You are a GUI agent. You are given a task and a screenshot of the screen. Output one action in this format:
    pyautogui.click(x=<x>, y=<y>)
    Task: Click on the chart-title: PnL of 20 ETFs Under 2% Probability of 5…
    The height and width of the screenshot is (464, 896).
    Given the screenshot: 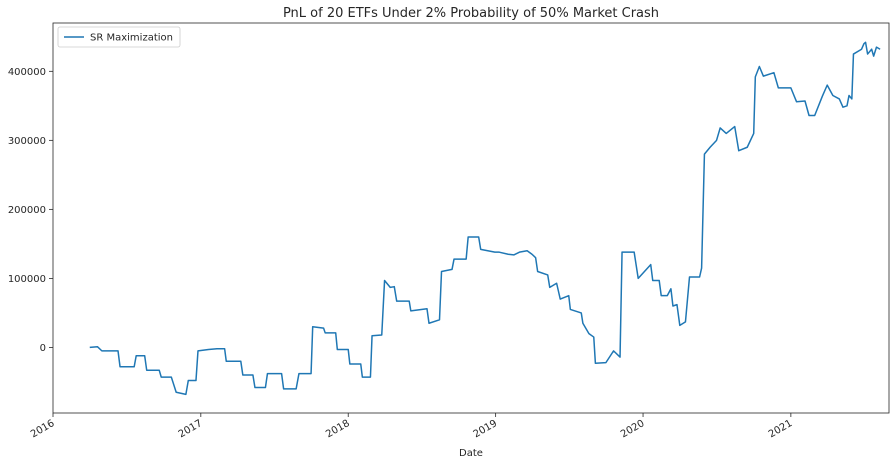 What is the action you would take?
    pyautogui.click(x=471, y=13)
    